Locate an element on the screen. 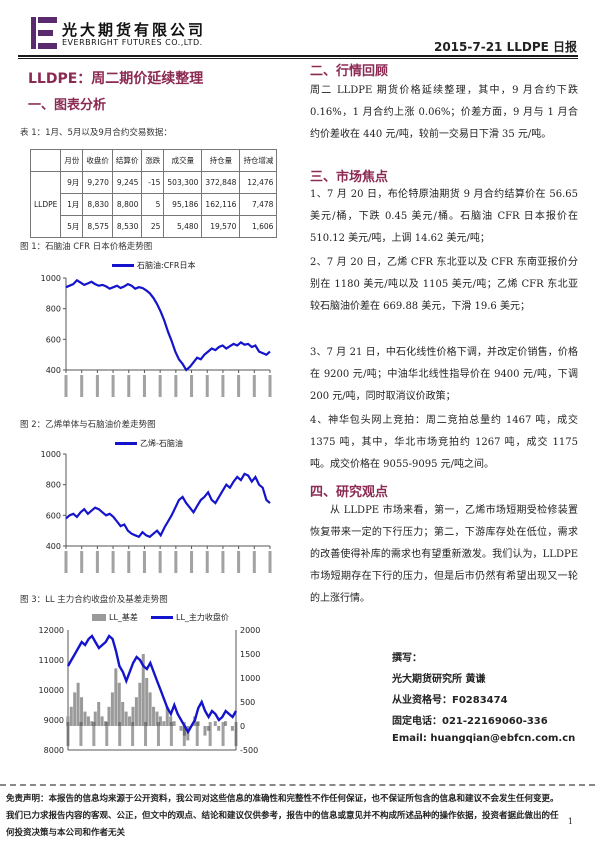 The width and height of the screenshot is (595, 842). table-header-cell: 结算价 is located at coordinates (127, 160).